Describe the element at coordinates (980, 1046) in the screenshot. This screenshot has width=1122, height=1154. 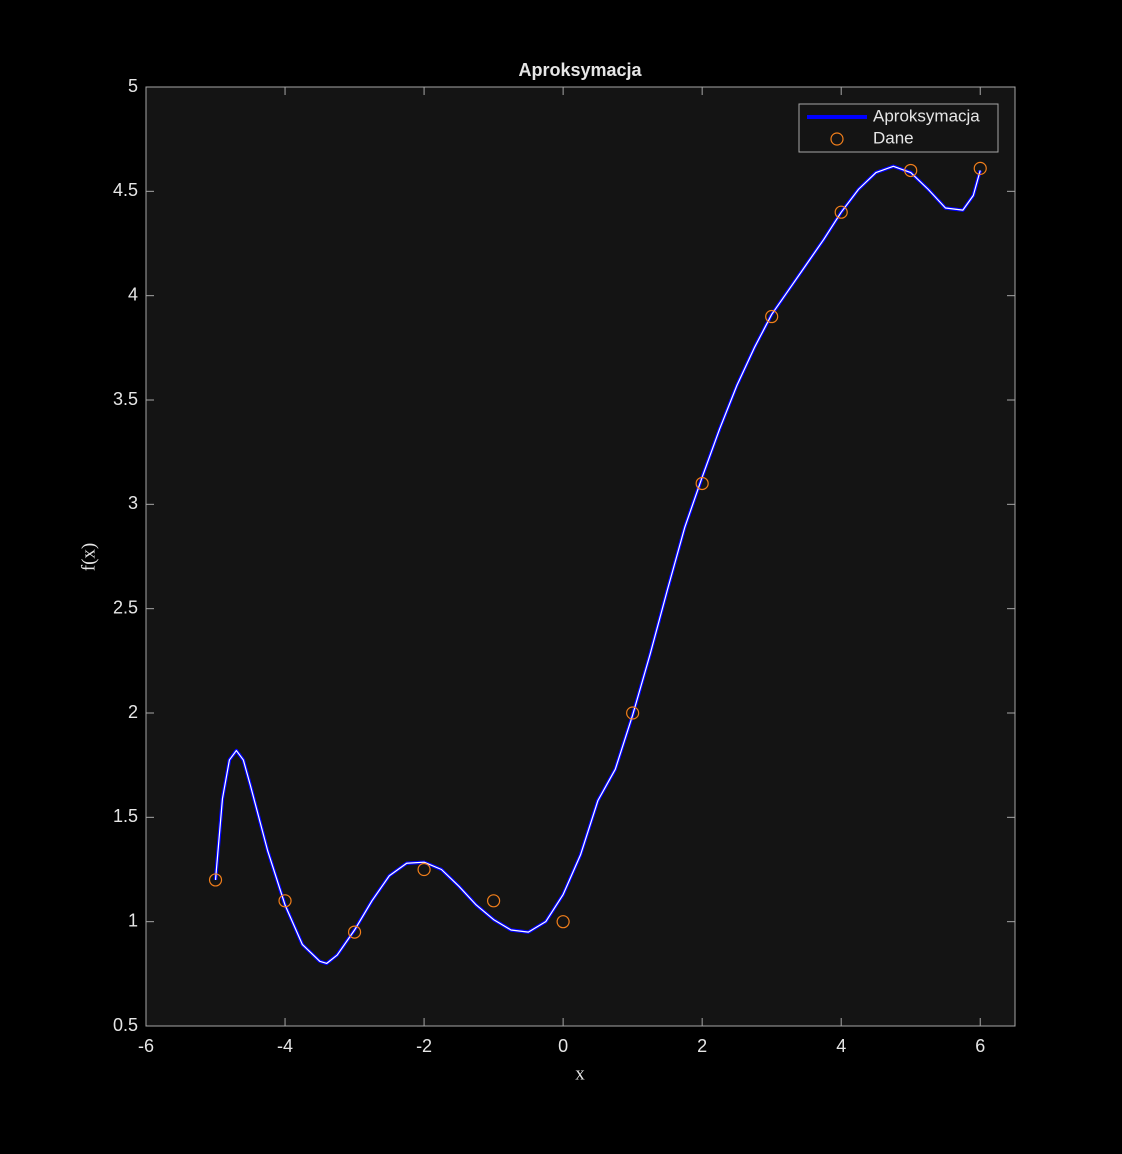
I see `x-tick-label: 6` at that location.